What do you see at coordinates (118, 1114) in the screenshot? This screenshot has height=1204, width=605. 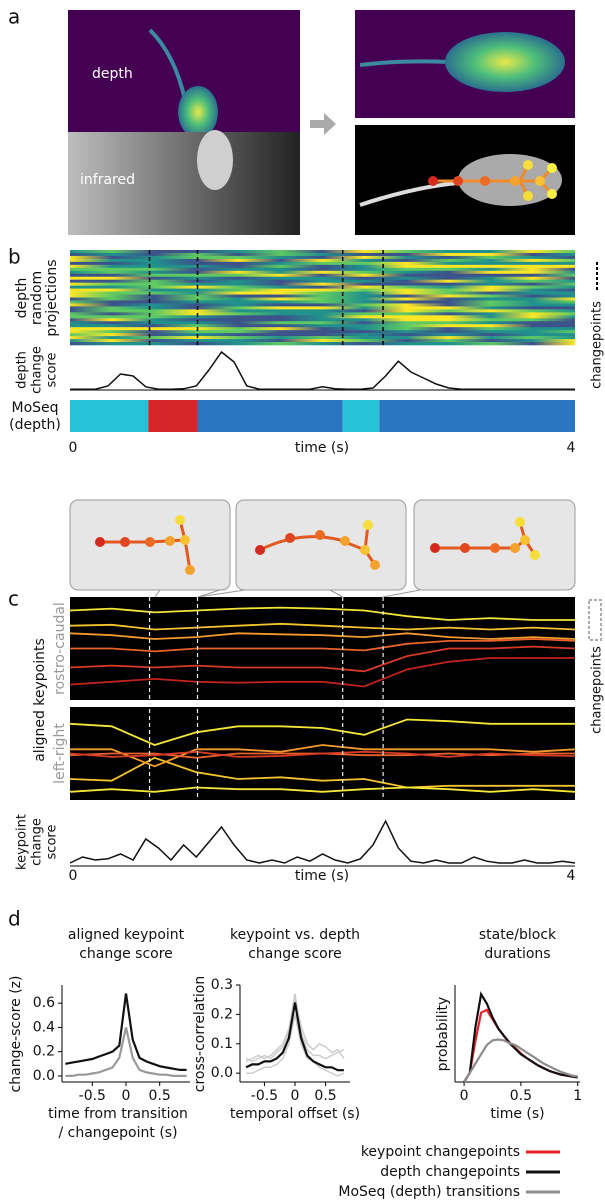 I see `x-axis-label: time from transition` at bounding box center [118, 1114].